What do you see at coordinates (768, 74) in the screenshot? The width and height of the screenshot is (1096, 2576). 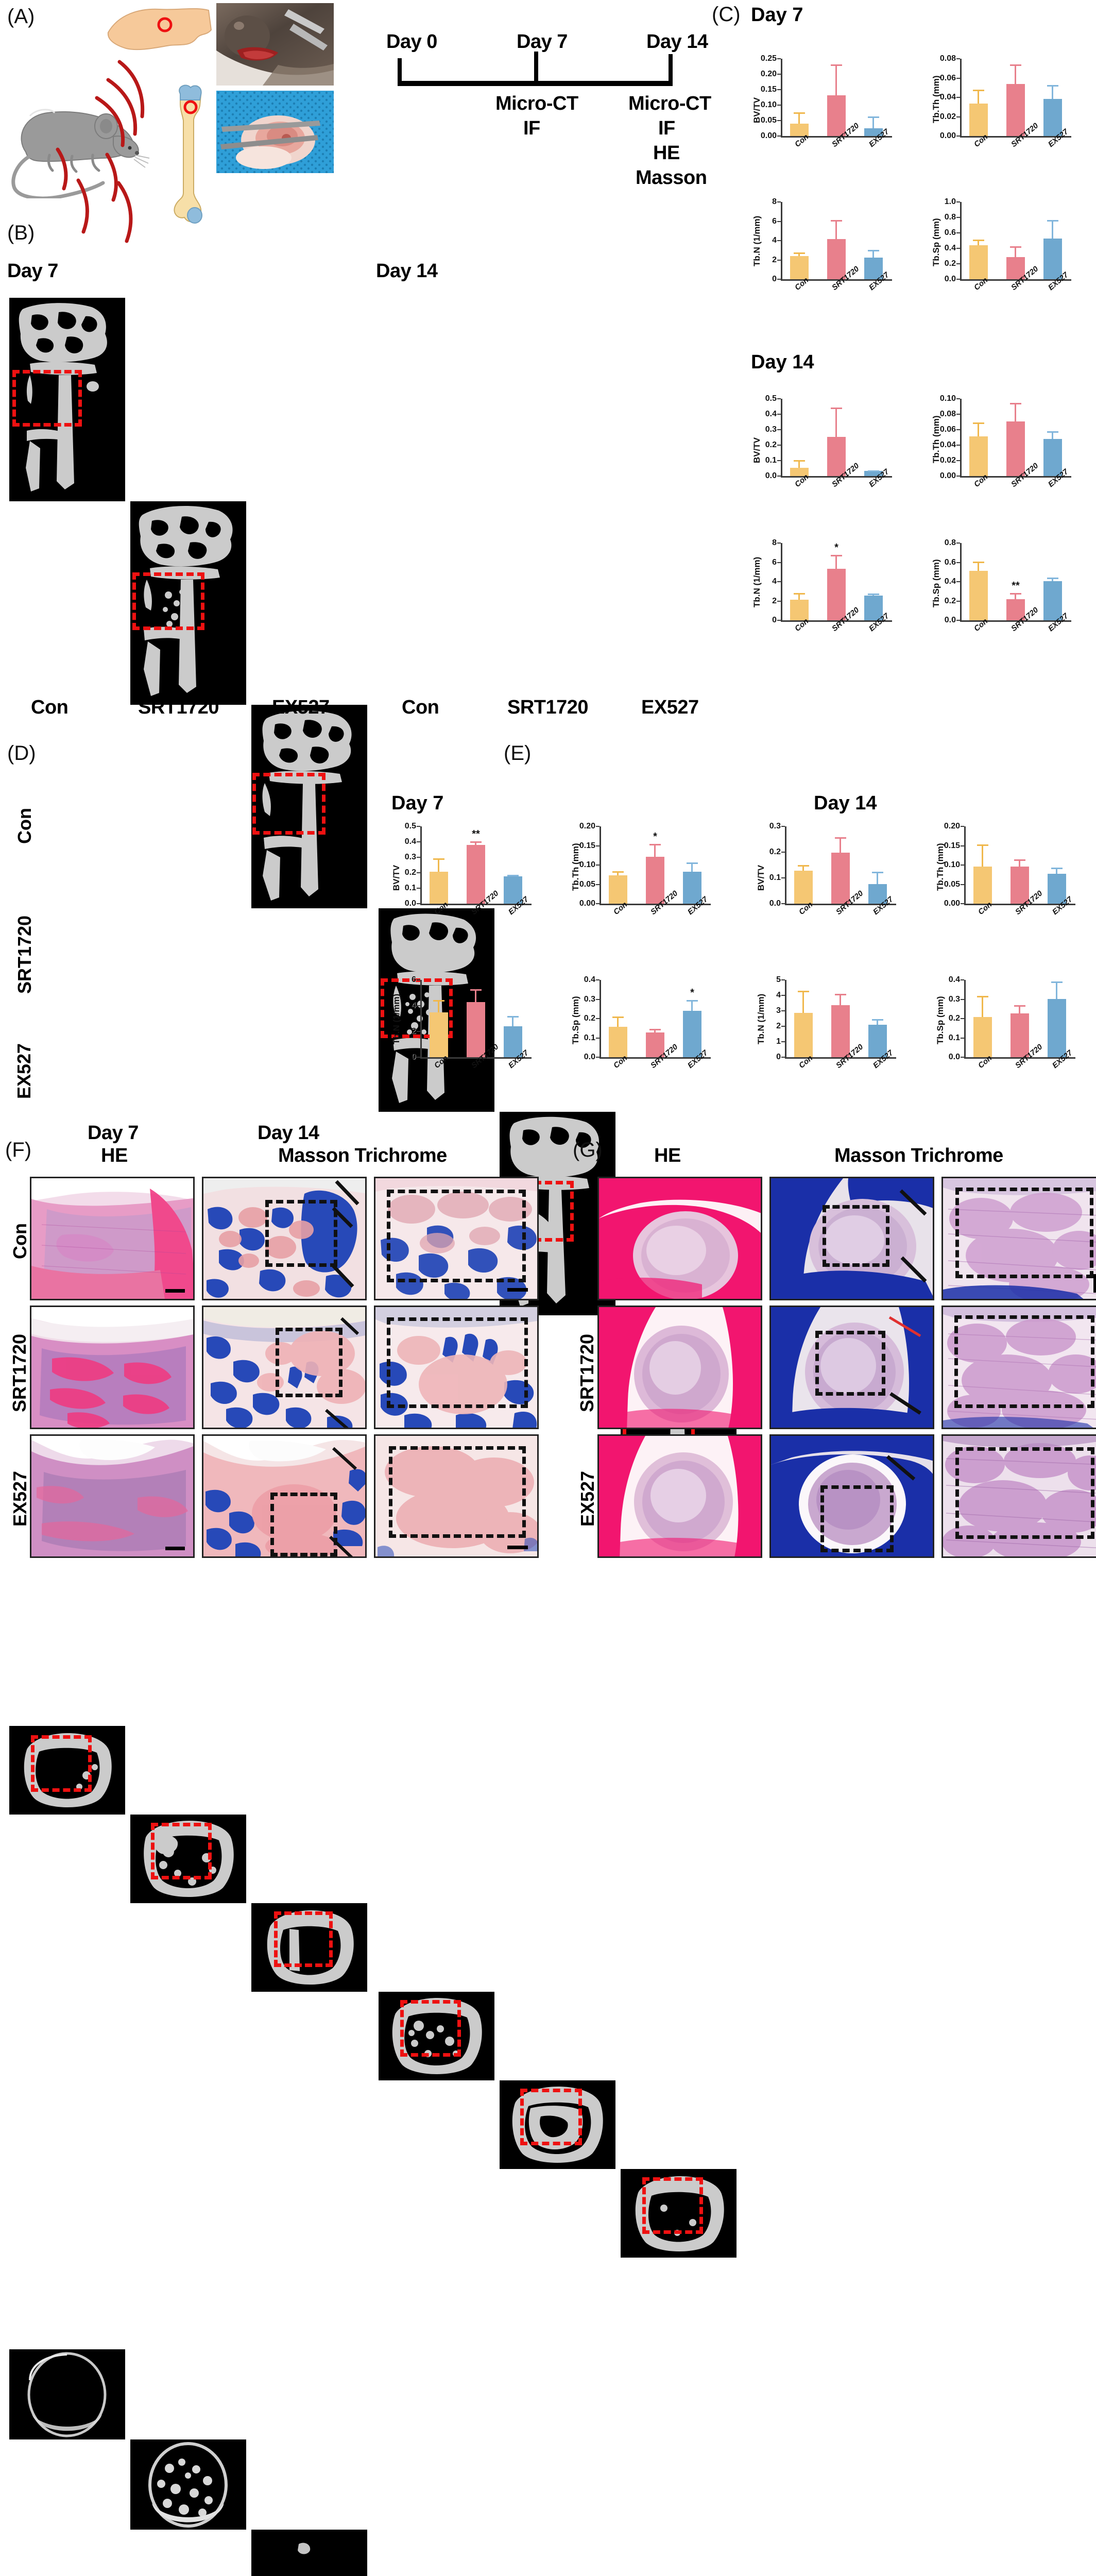 I see `y-tick-label: 0.20` at bounding box center [768, 74].